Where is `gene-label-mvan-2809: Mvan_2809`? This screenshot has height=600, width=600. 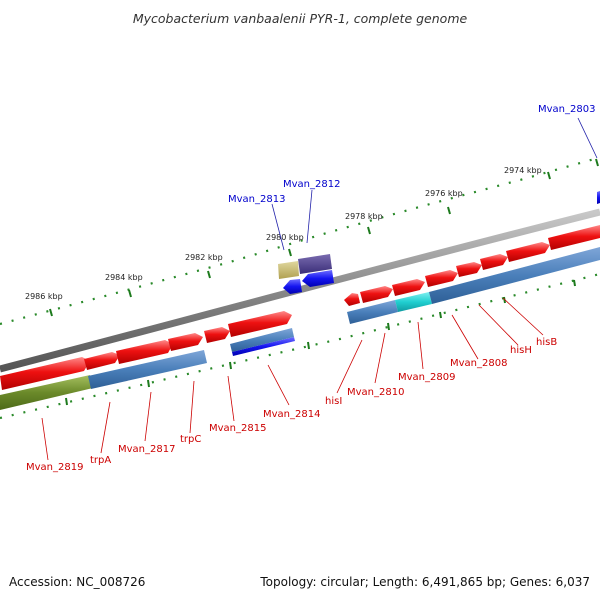
gene-label-mvan-2809: Mvan_2809 is located at coordinates (426, 377).